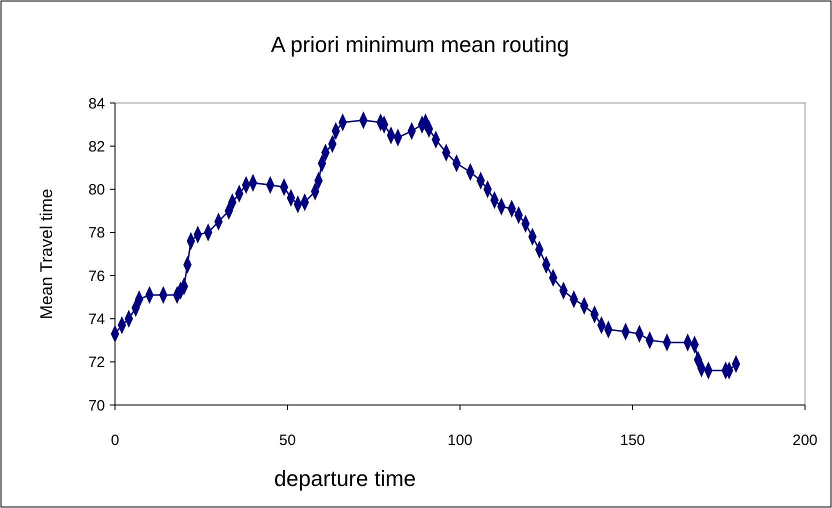  What do you see at coordinates (46, 254) in the screenshot?
I see `y-axis-title: Mean Travel time` at bounding box center [46, 254].